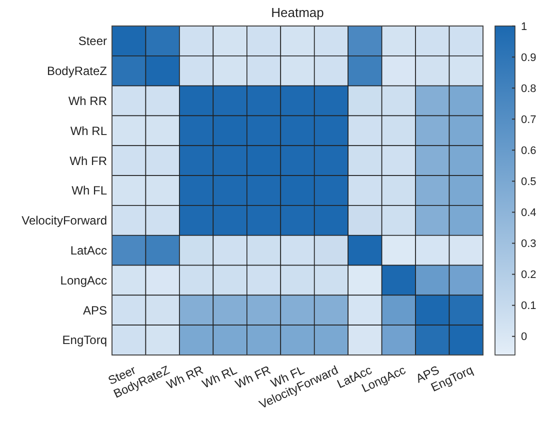  I want to click on y-tick-label: LongAcc, so click(83, 280).